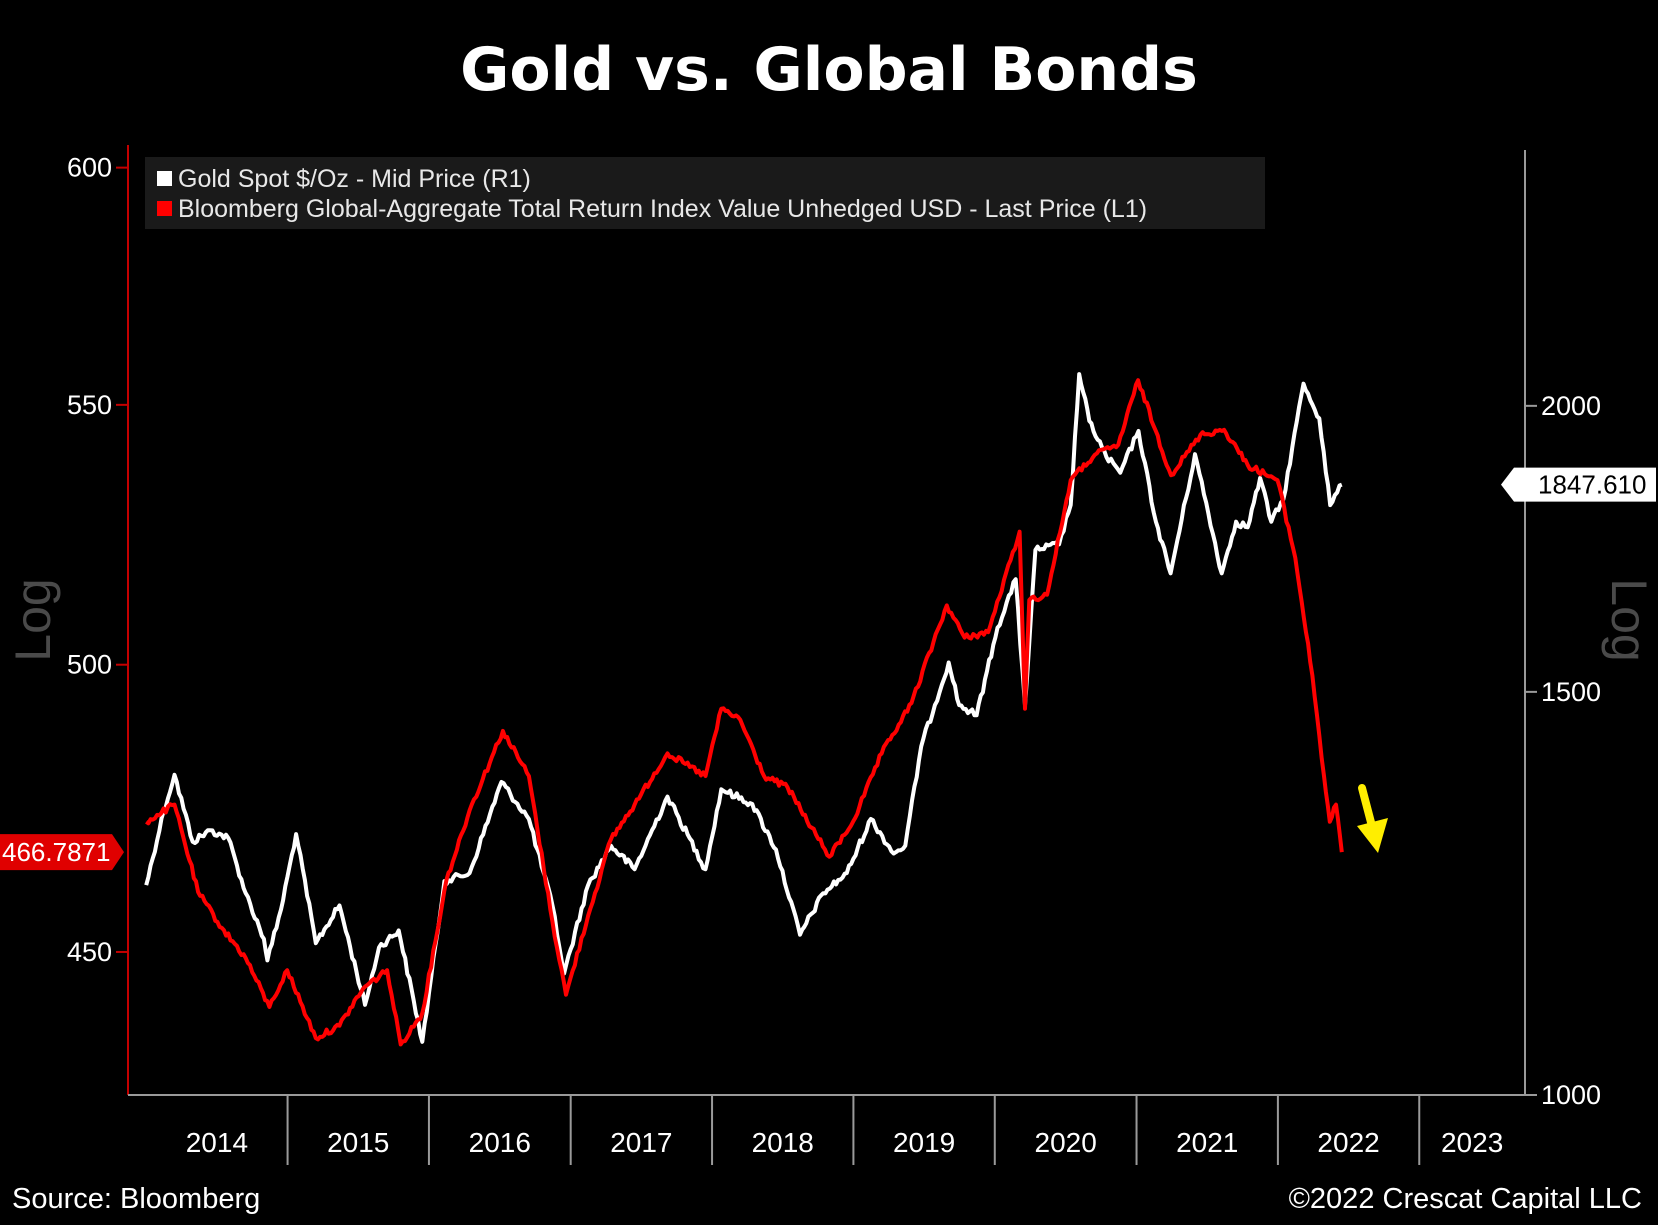  Describe the element at coordinates (217, 1142) in the screenshot. I see `x-tick-label: 2014` at that location.